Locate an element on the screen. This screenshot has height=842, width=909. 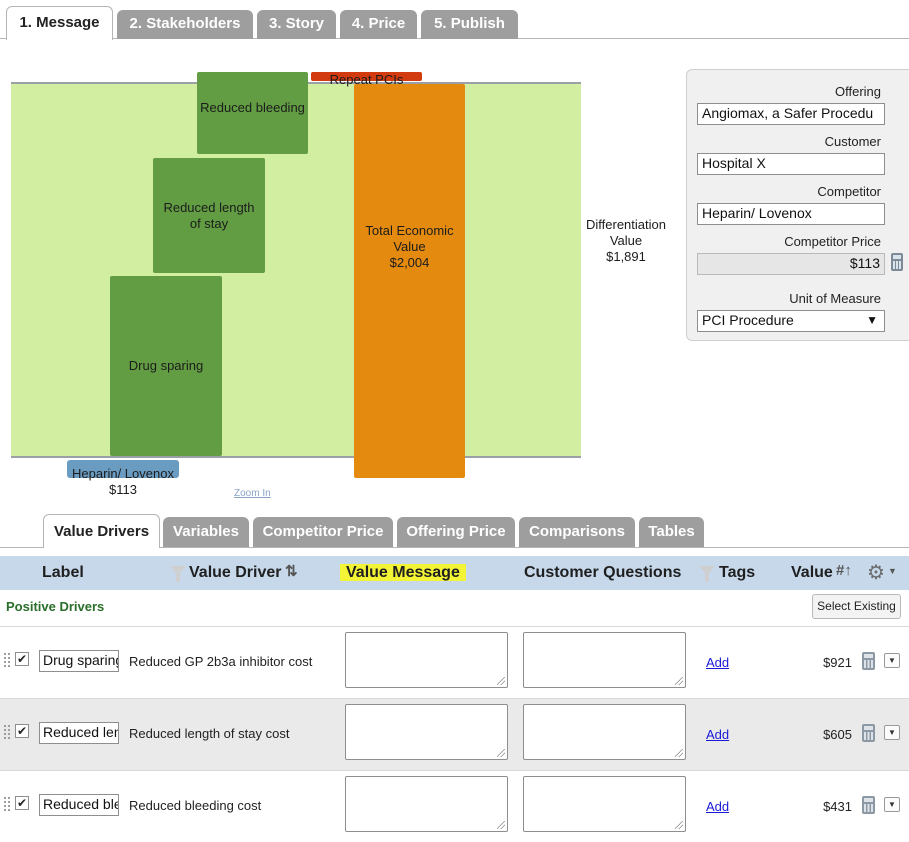
bar-label-reduced-length-of-stay: Reduced length of stay is located at coordinates (209, 215).